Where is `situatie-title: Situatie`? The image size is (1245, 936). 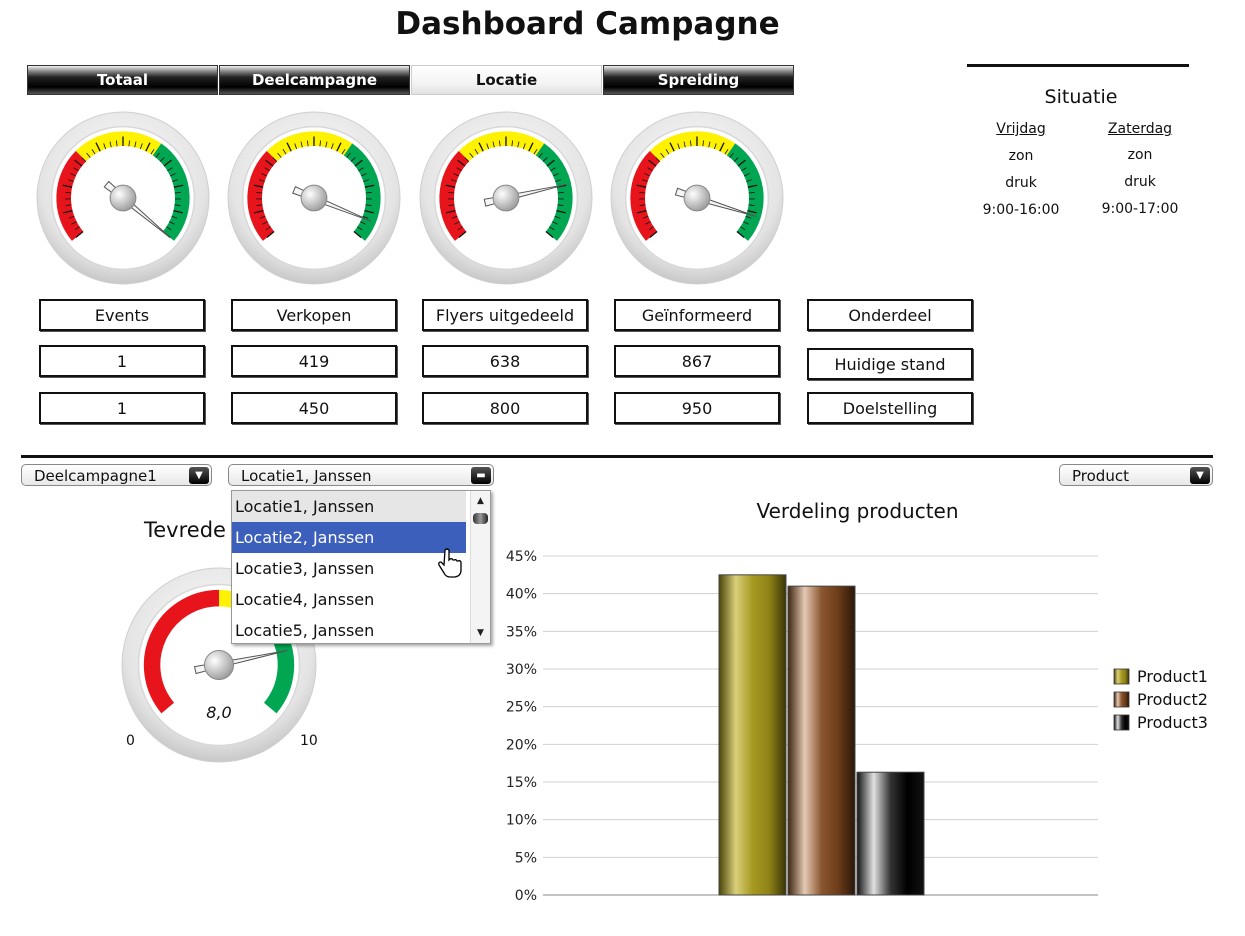
situatie-title: Situatie is located at coordinates (1081, 97).